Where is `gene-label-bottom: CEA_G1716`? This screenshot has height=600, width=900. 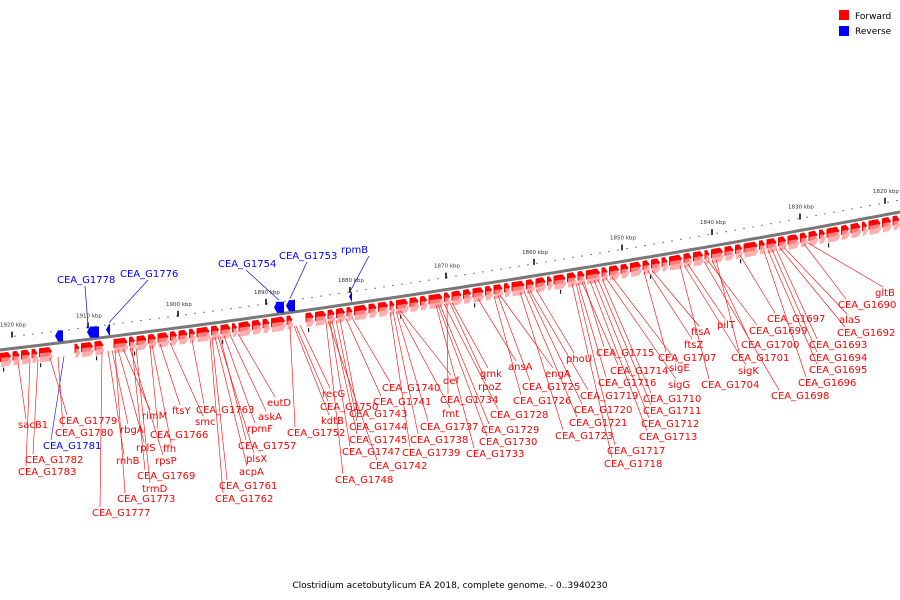 gene-label-bottom: CEA_G1716 is located at coordinates (627, 383).